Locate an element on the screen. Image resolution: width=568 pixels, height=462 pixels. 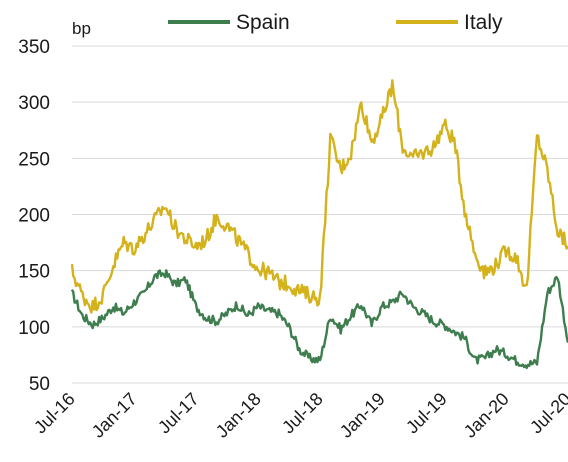
y-tick-label: 200 is located at coordinates (34, 216).